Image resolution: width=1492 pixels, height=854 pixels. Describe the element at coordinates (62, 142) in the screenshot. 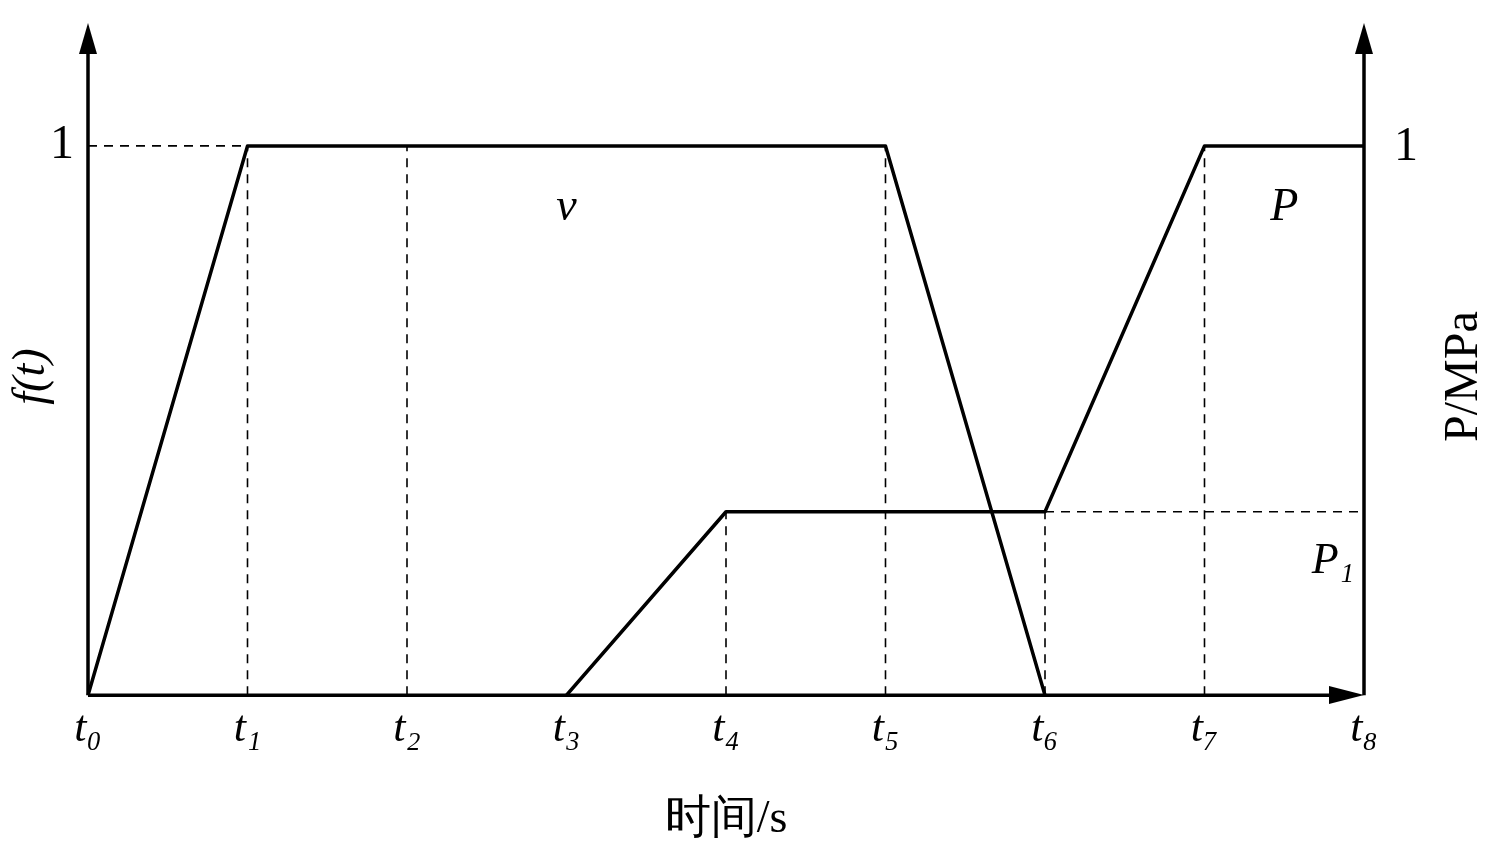

I see `ref-line-label: 1` at that location.